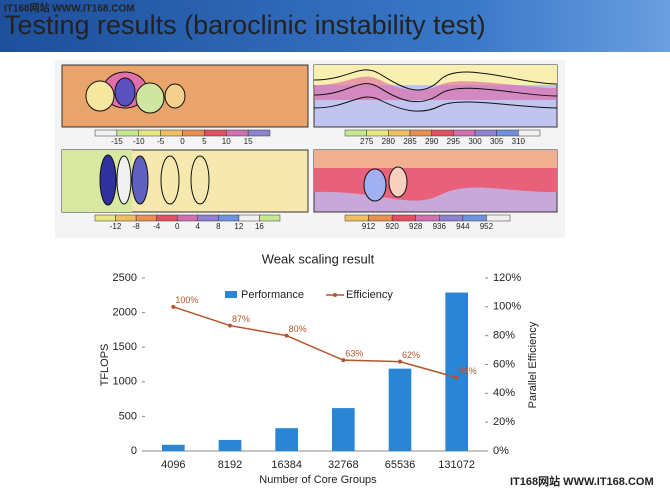 The height and width of the screenshot is (495, 670). What do you see at coordinates (198, 226) in the screenshot?
I see `colorbar-label: 4` at bounding box center [198, 226].